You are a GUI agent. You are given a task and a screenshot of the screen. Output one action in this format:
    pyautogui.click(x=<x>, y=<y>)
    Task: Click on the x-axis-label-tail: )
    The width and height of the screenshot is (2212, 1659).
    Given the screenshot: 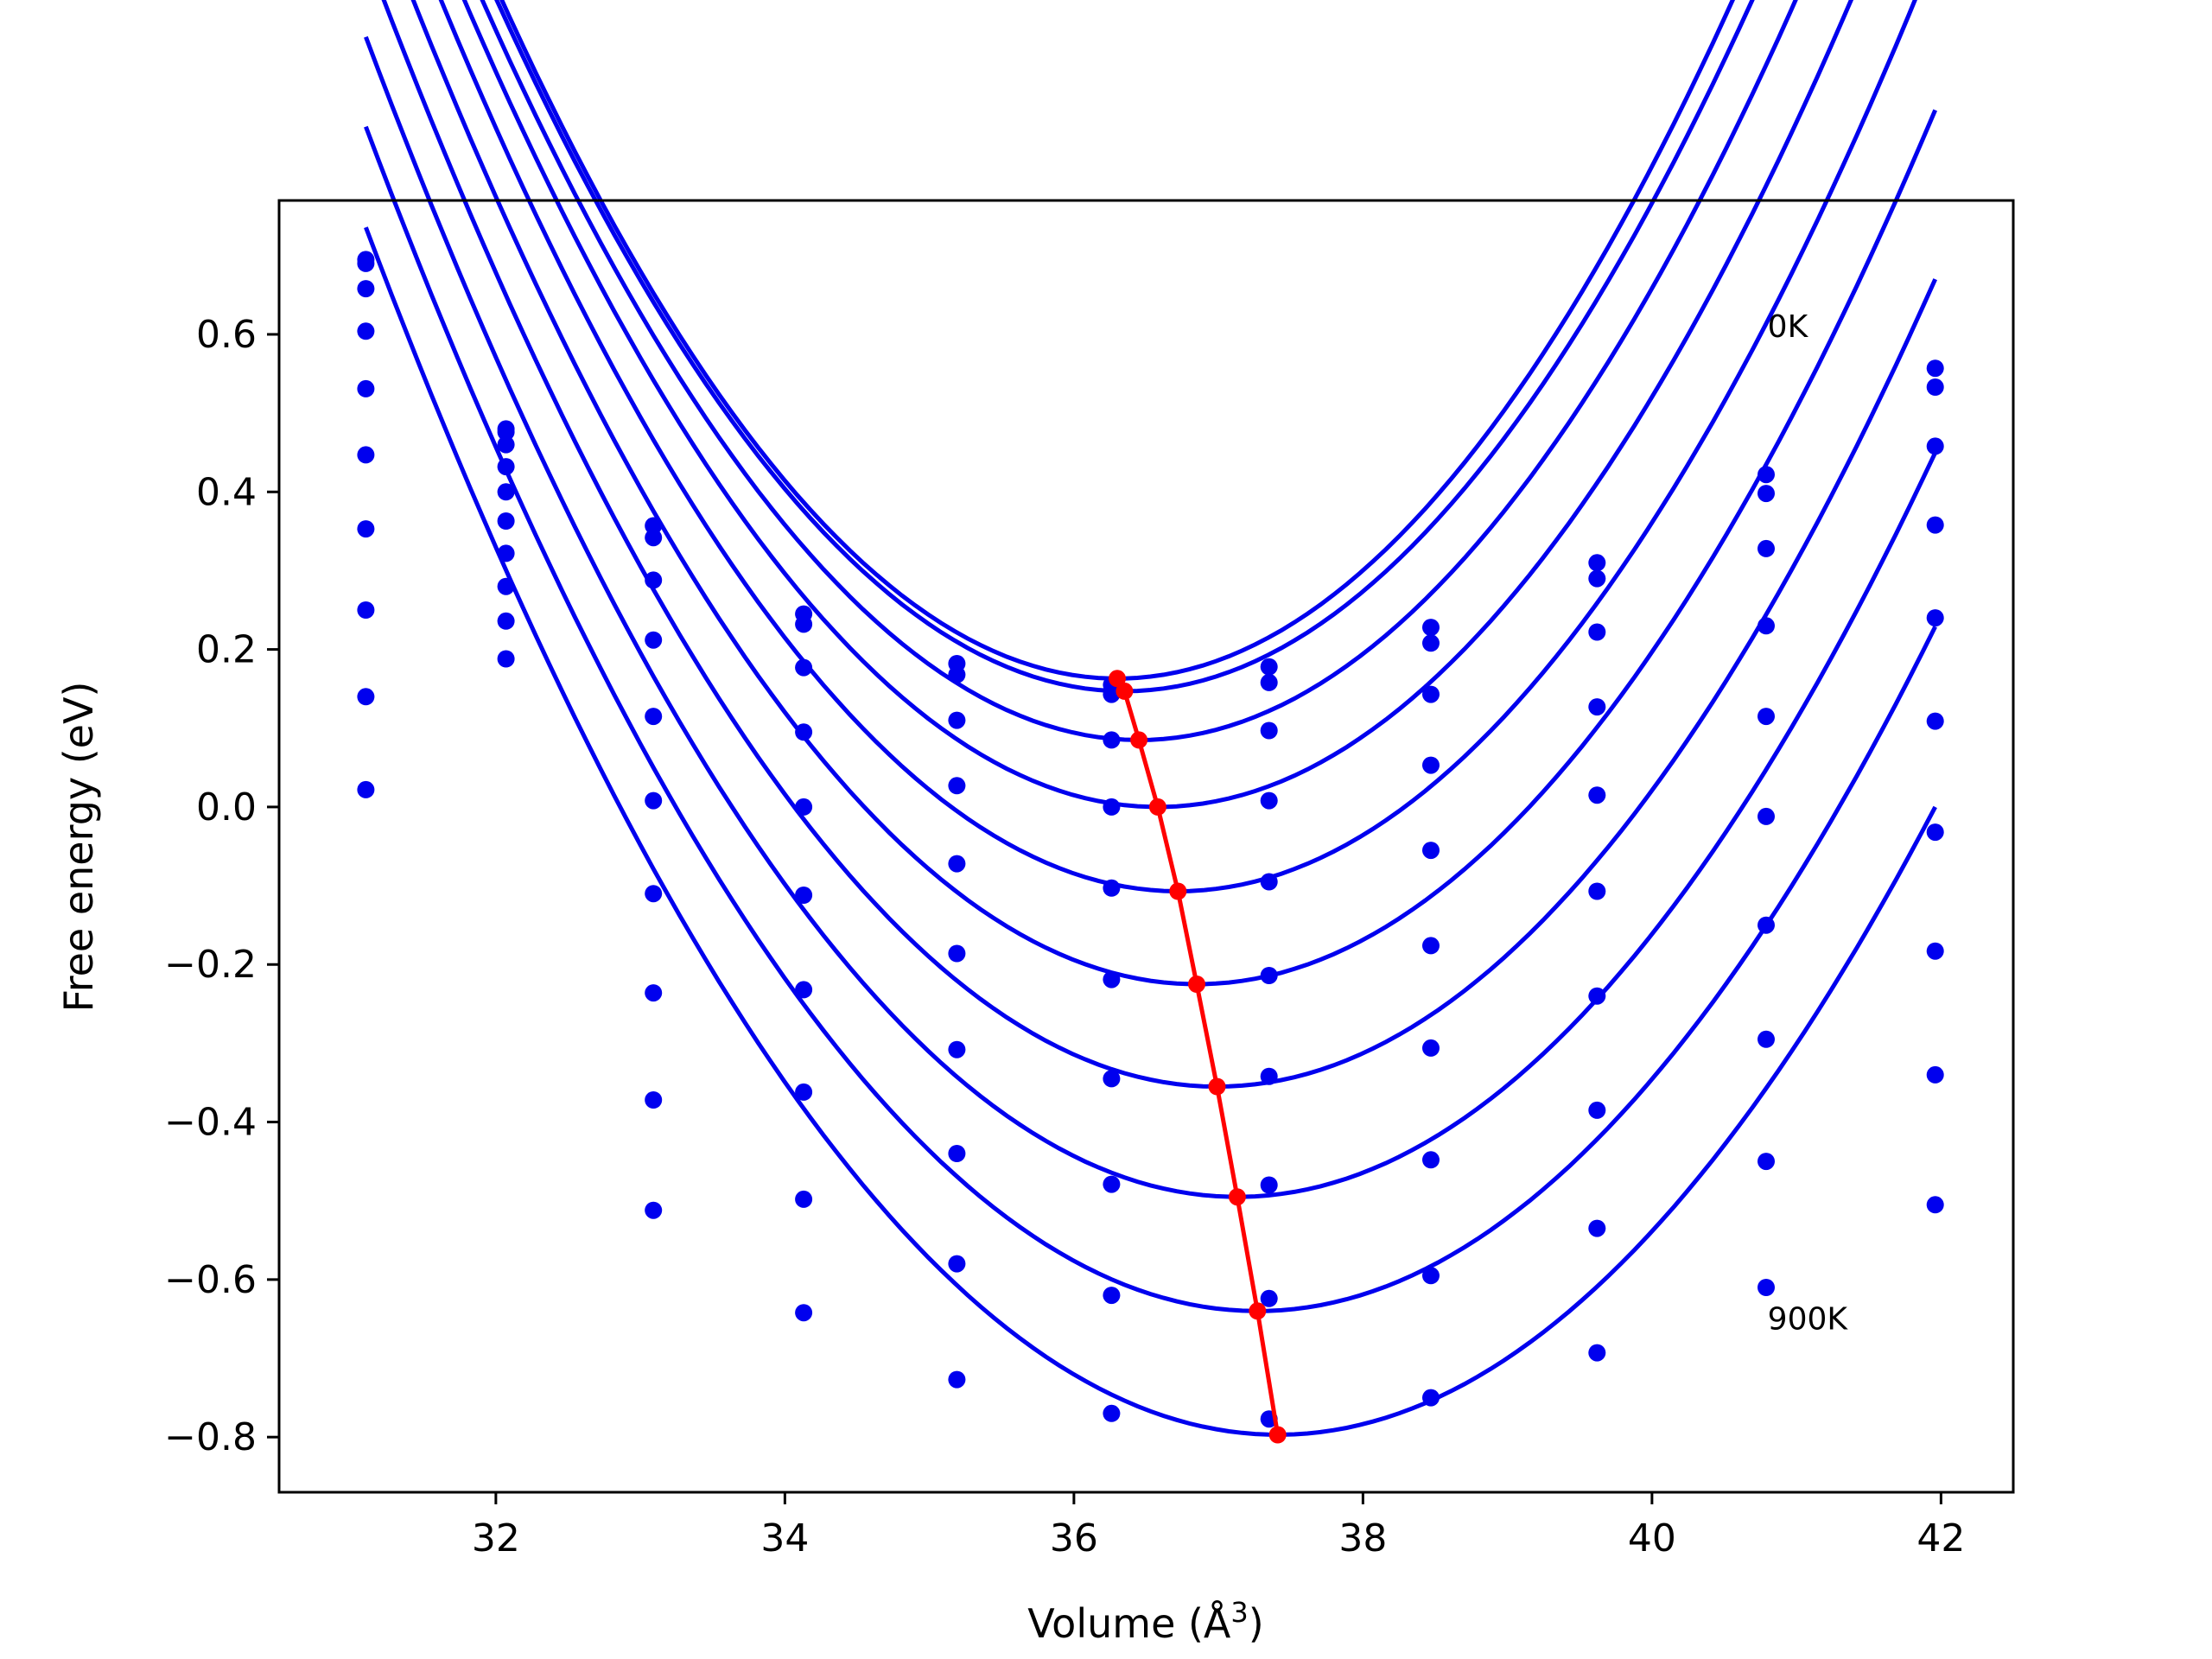 What is the action you would take?
    pyautogui.click(x=1256, y=1623)
    